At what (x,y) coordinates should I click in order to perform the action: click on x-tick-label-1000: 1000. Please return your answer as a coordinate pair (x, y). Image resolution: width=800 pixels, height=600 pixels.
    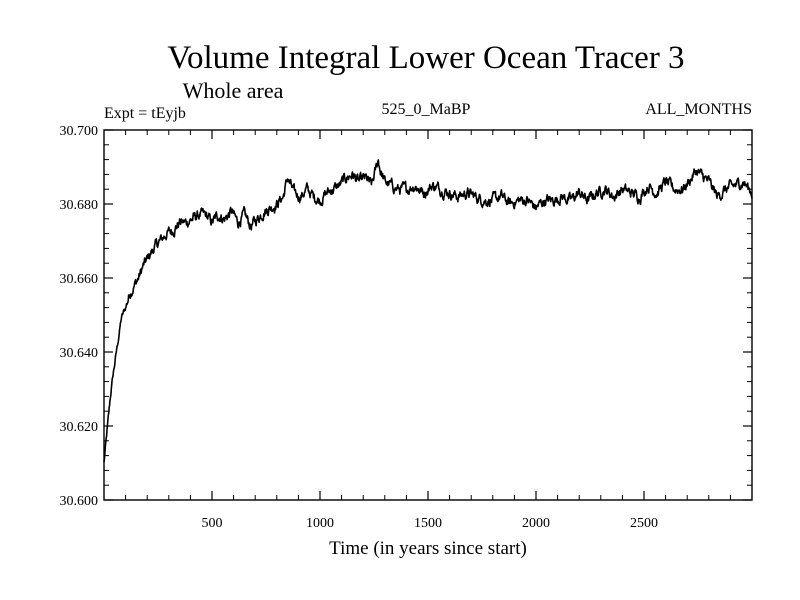
    Looking at the image, I should click on (320, 523).